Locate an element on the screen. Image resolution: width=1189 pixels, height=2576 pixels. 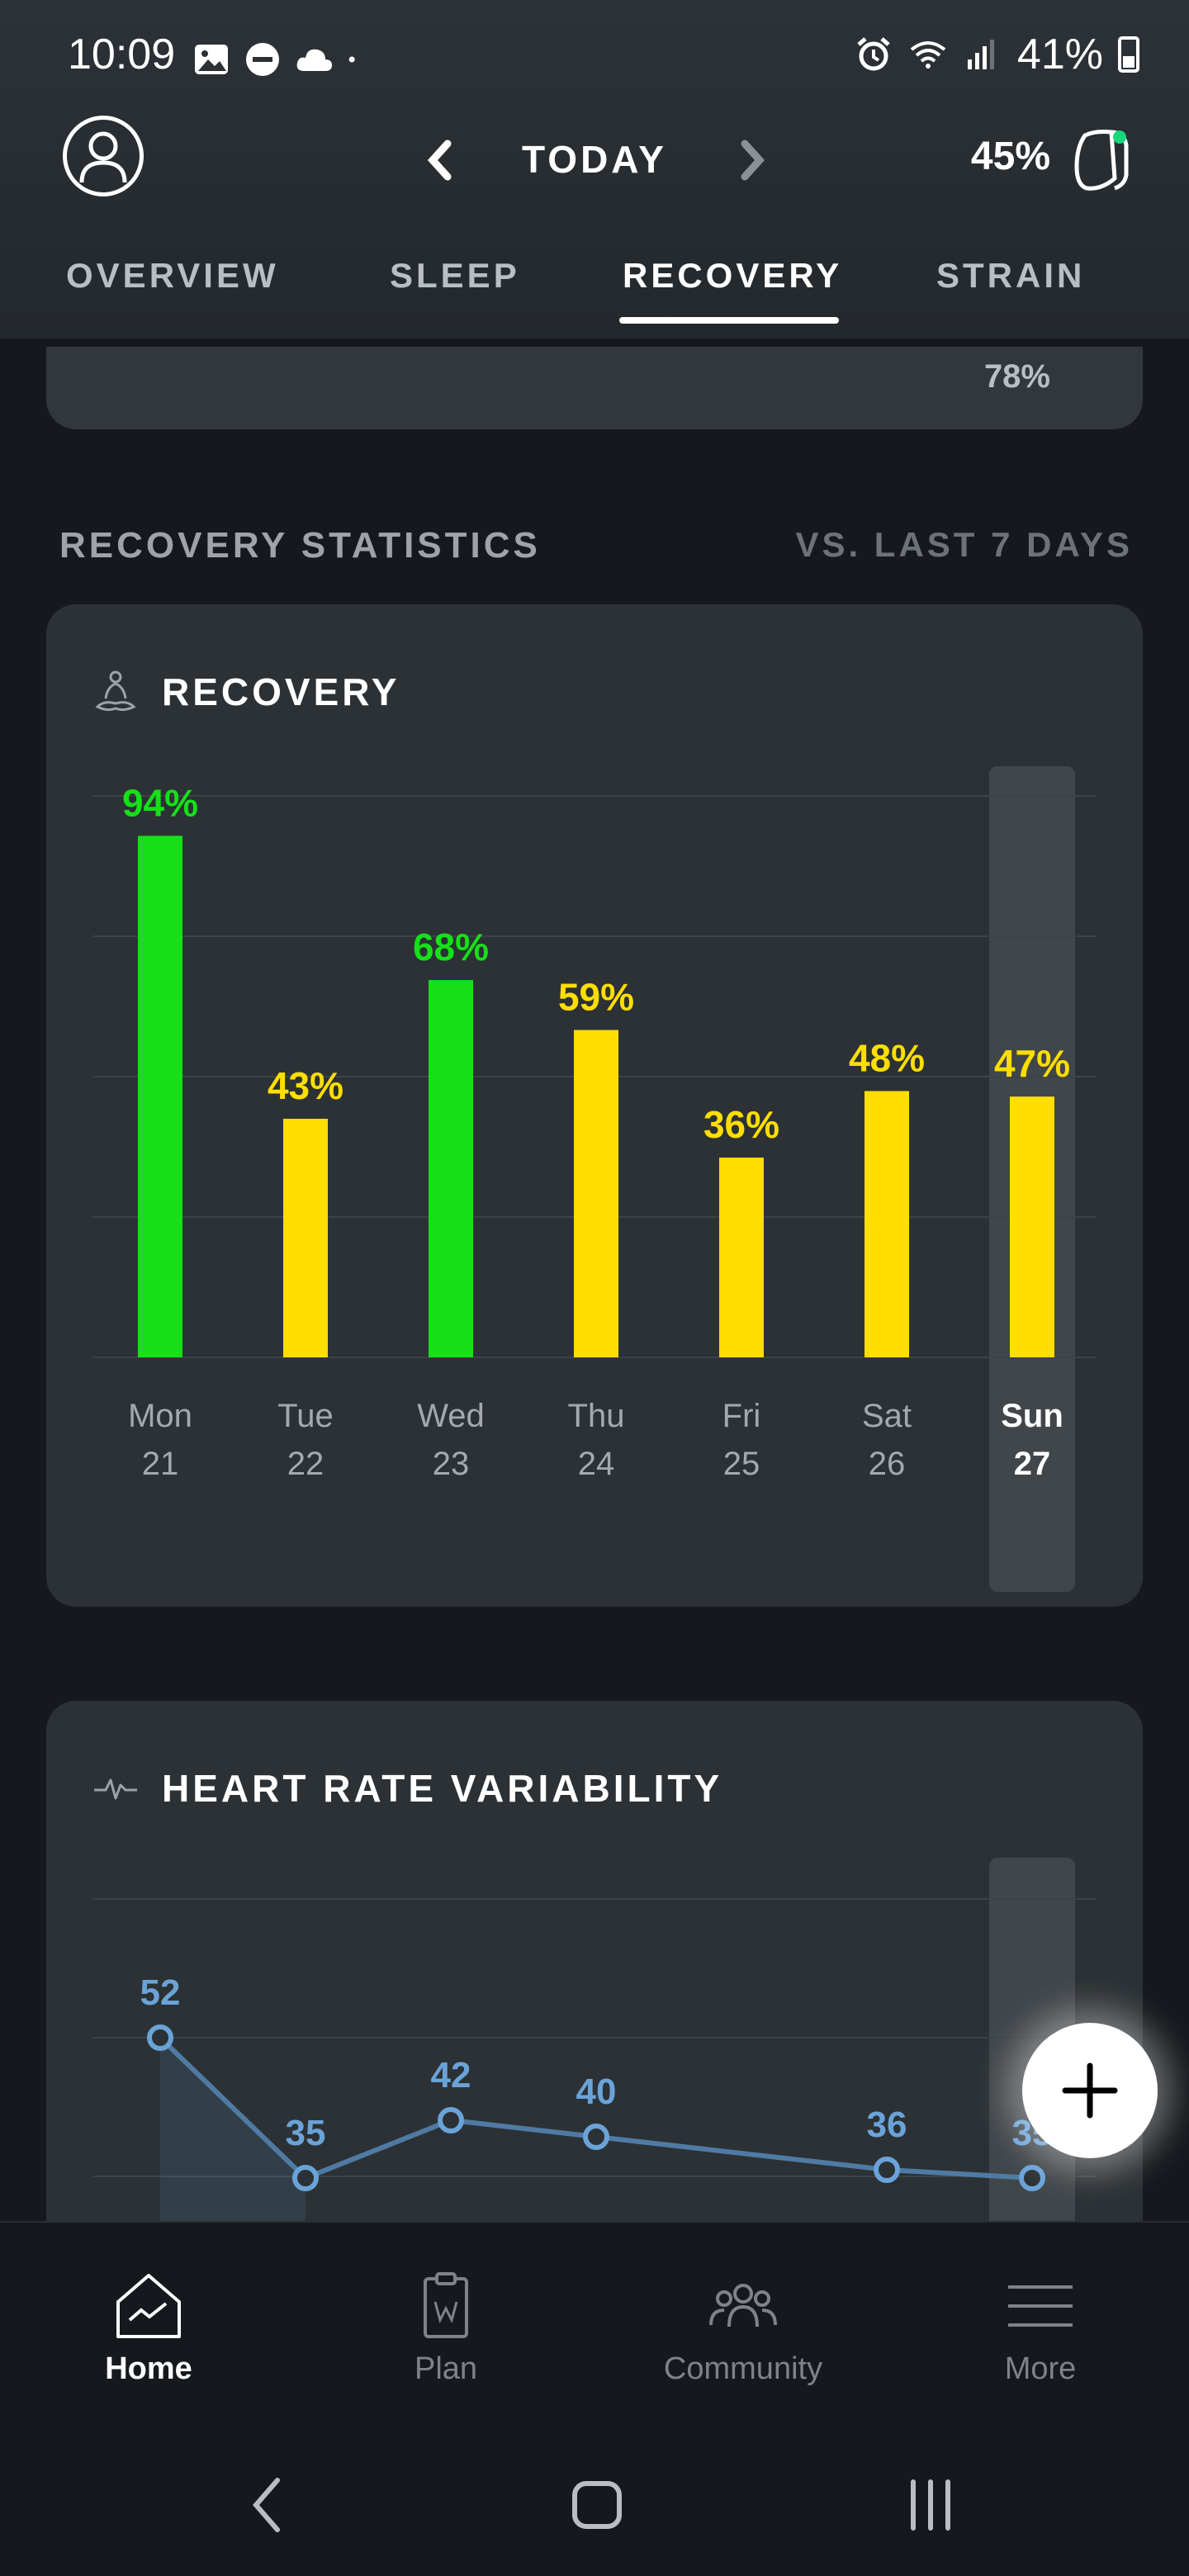
system-home-icon is located at coordinates (597, 2505).